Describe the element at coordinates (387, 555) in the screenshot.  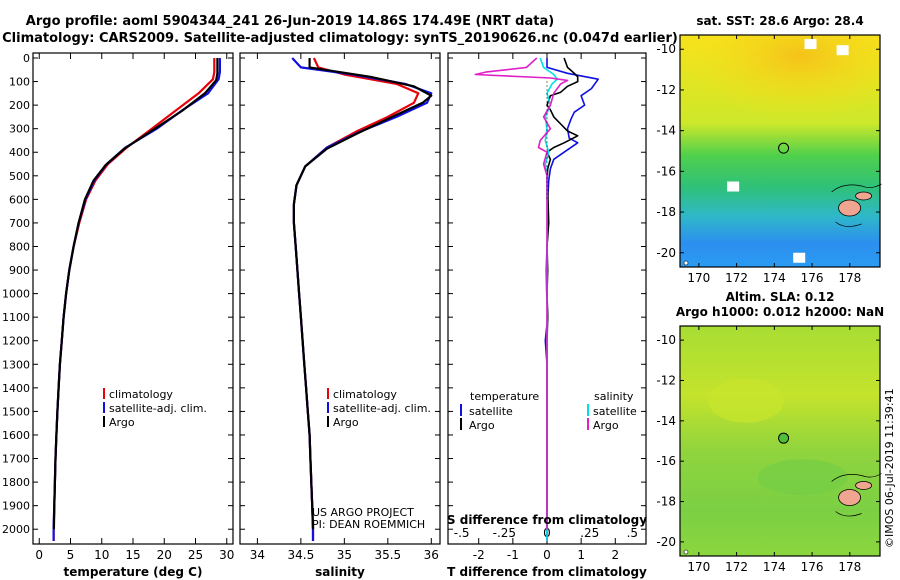
I see `x-tick-label: 35.5` at that location.